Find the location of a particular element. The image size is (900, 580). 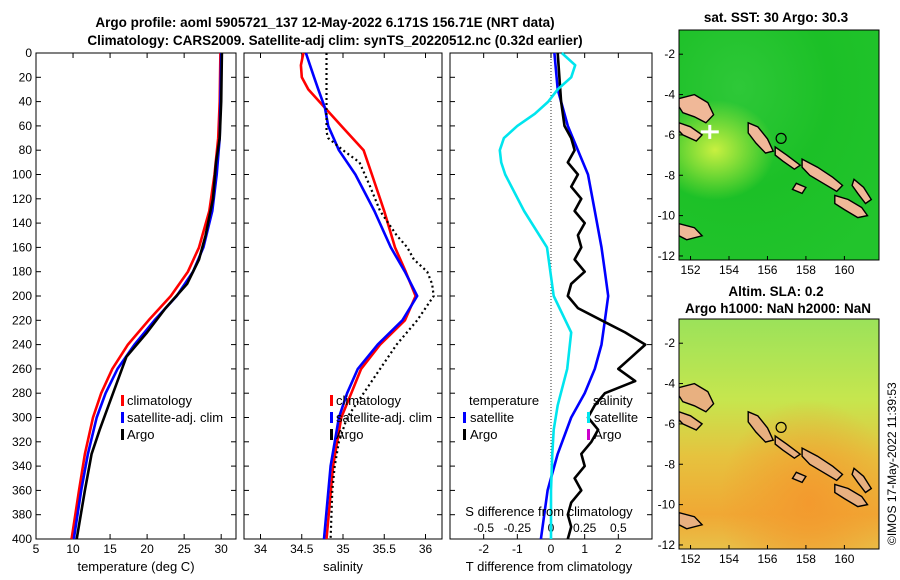

map-x-tick-label: 160 is located at coordinates (844, 270).